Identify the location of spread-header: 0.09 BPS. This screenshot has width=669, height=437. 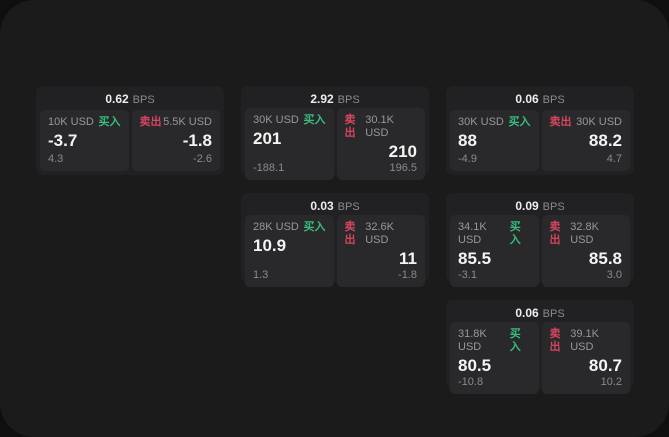
(540, 205).